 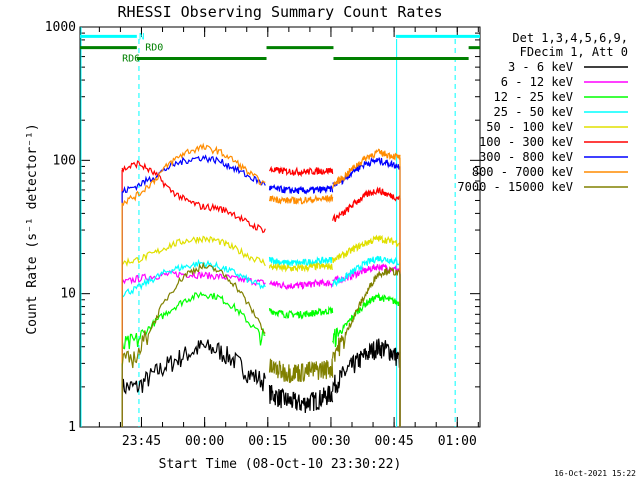 I want to click on legend-header-line-1: Det 1,3,4,5,6,9,, so click(x=570, y=38).